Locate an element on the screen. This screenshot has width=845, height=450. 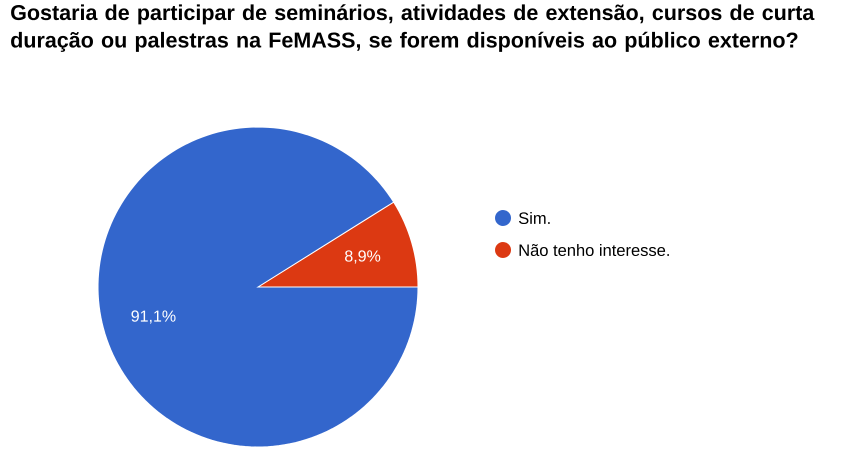
data-label: 8,9% is located at coordinates (362, 257).